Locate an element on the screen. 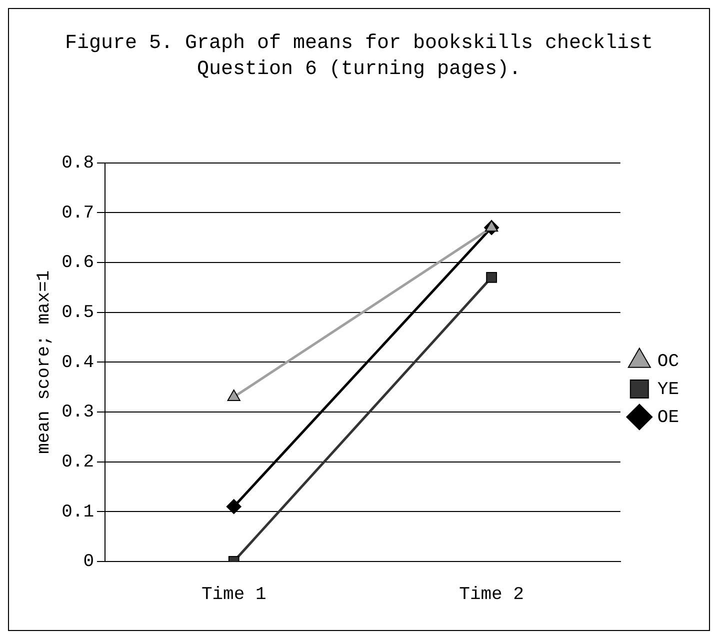 This screenshot has height=643, width=722. y-tick-label: 0.5 is located at coordinates (78, 313).